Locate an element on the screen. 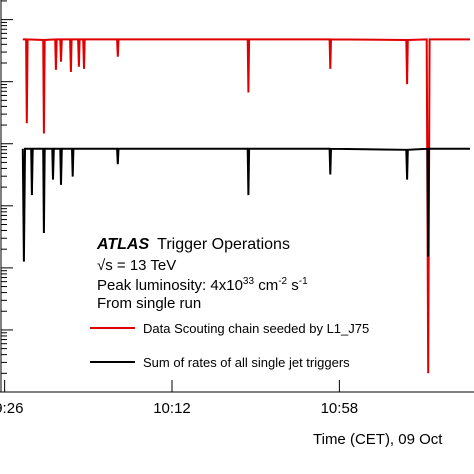 The width and height of the screenshot is (474, 474). lumi: Peak luminosity: 4x10 is located at coordinates (170, 285).